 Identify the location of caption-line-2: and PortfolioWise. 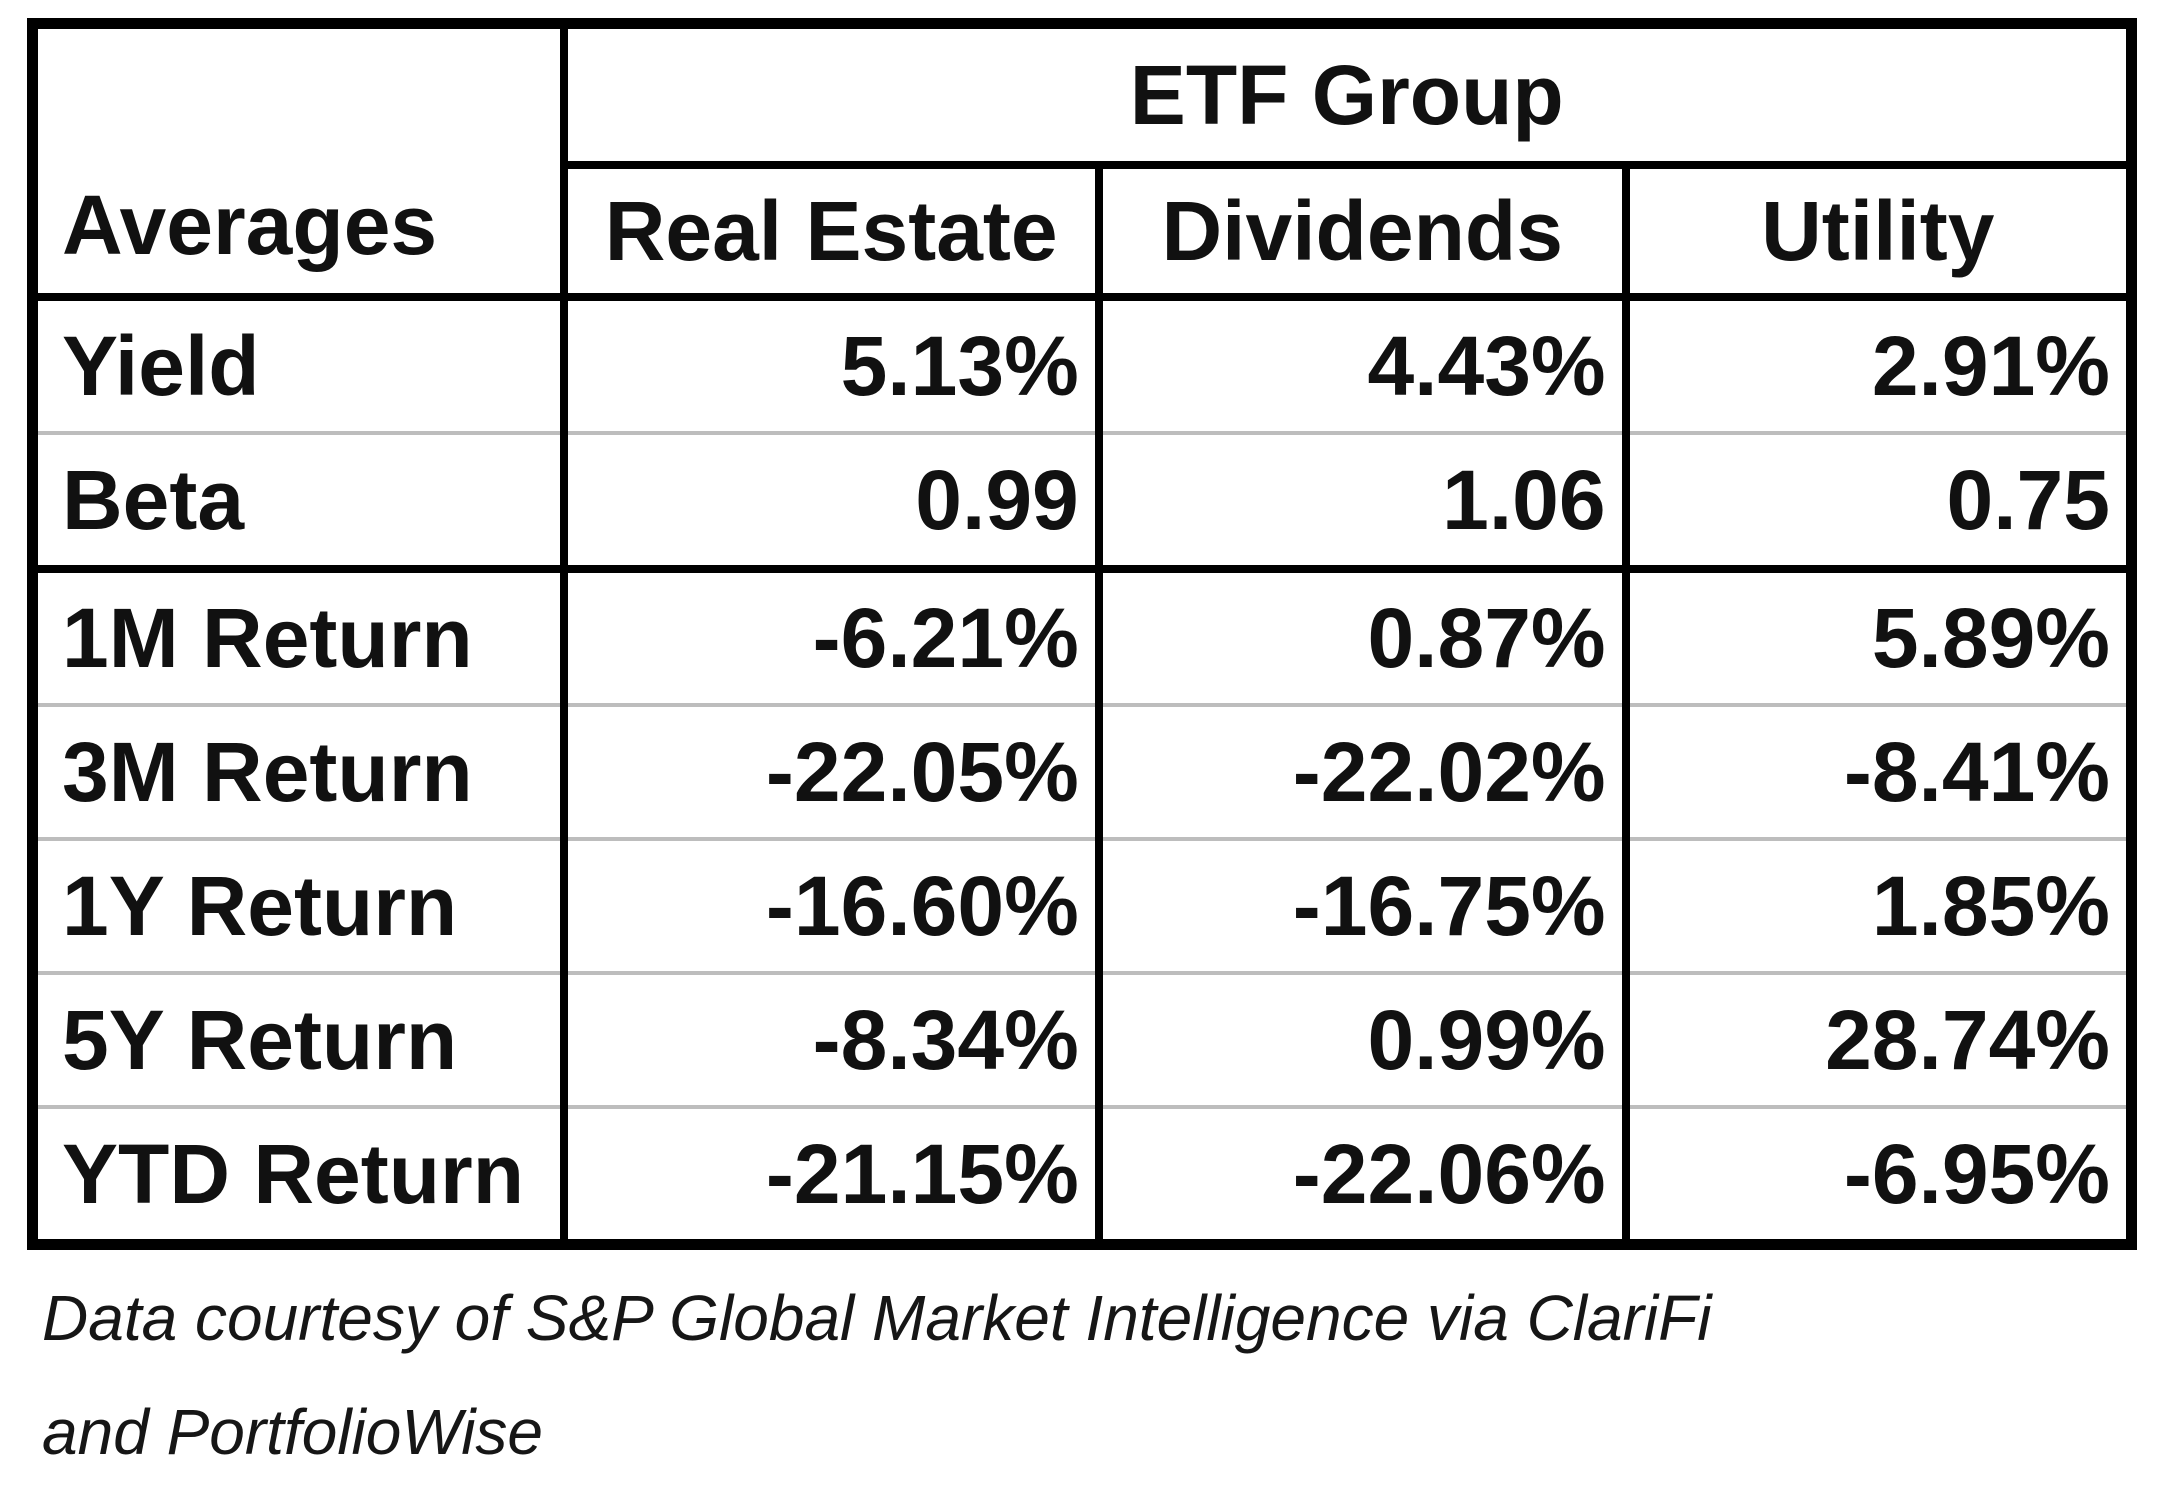
(292, 1431).